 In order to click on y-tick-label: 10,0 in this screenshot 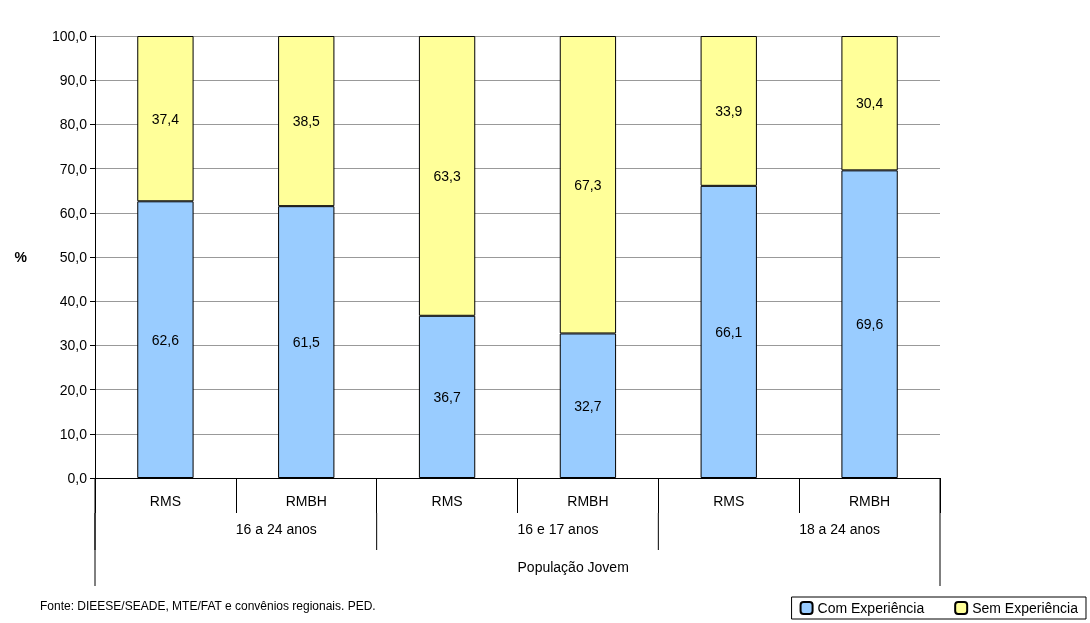, I will do `click(73, 433)`.